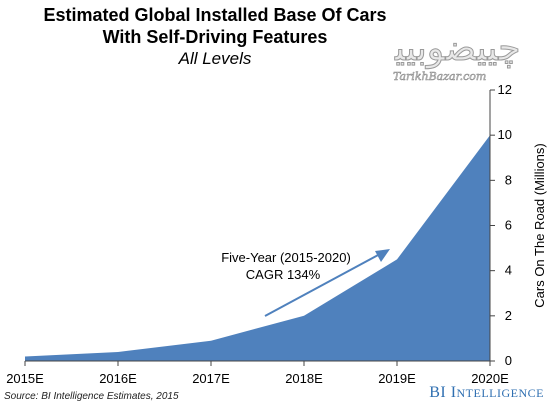 The width and height of the screenshot is (550, 407). What do you see at coordinates (215, 15) in the screenshot?
I see `chart-title-line1: Estimated Global Installed Base Of Cars` at bounding box center [215, 15].